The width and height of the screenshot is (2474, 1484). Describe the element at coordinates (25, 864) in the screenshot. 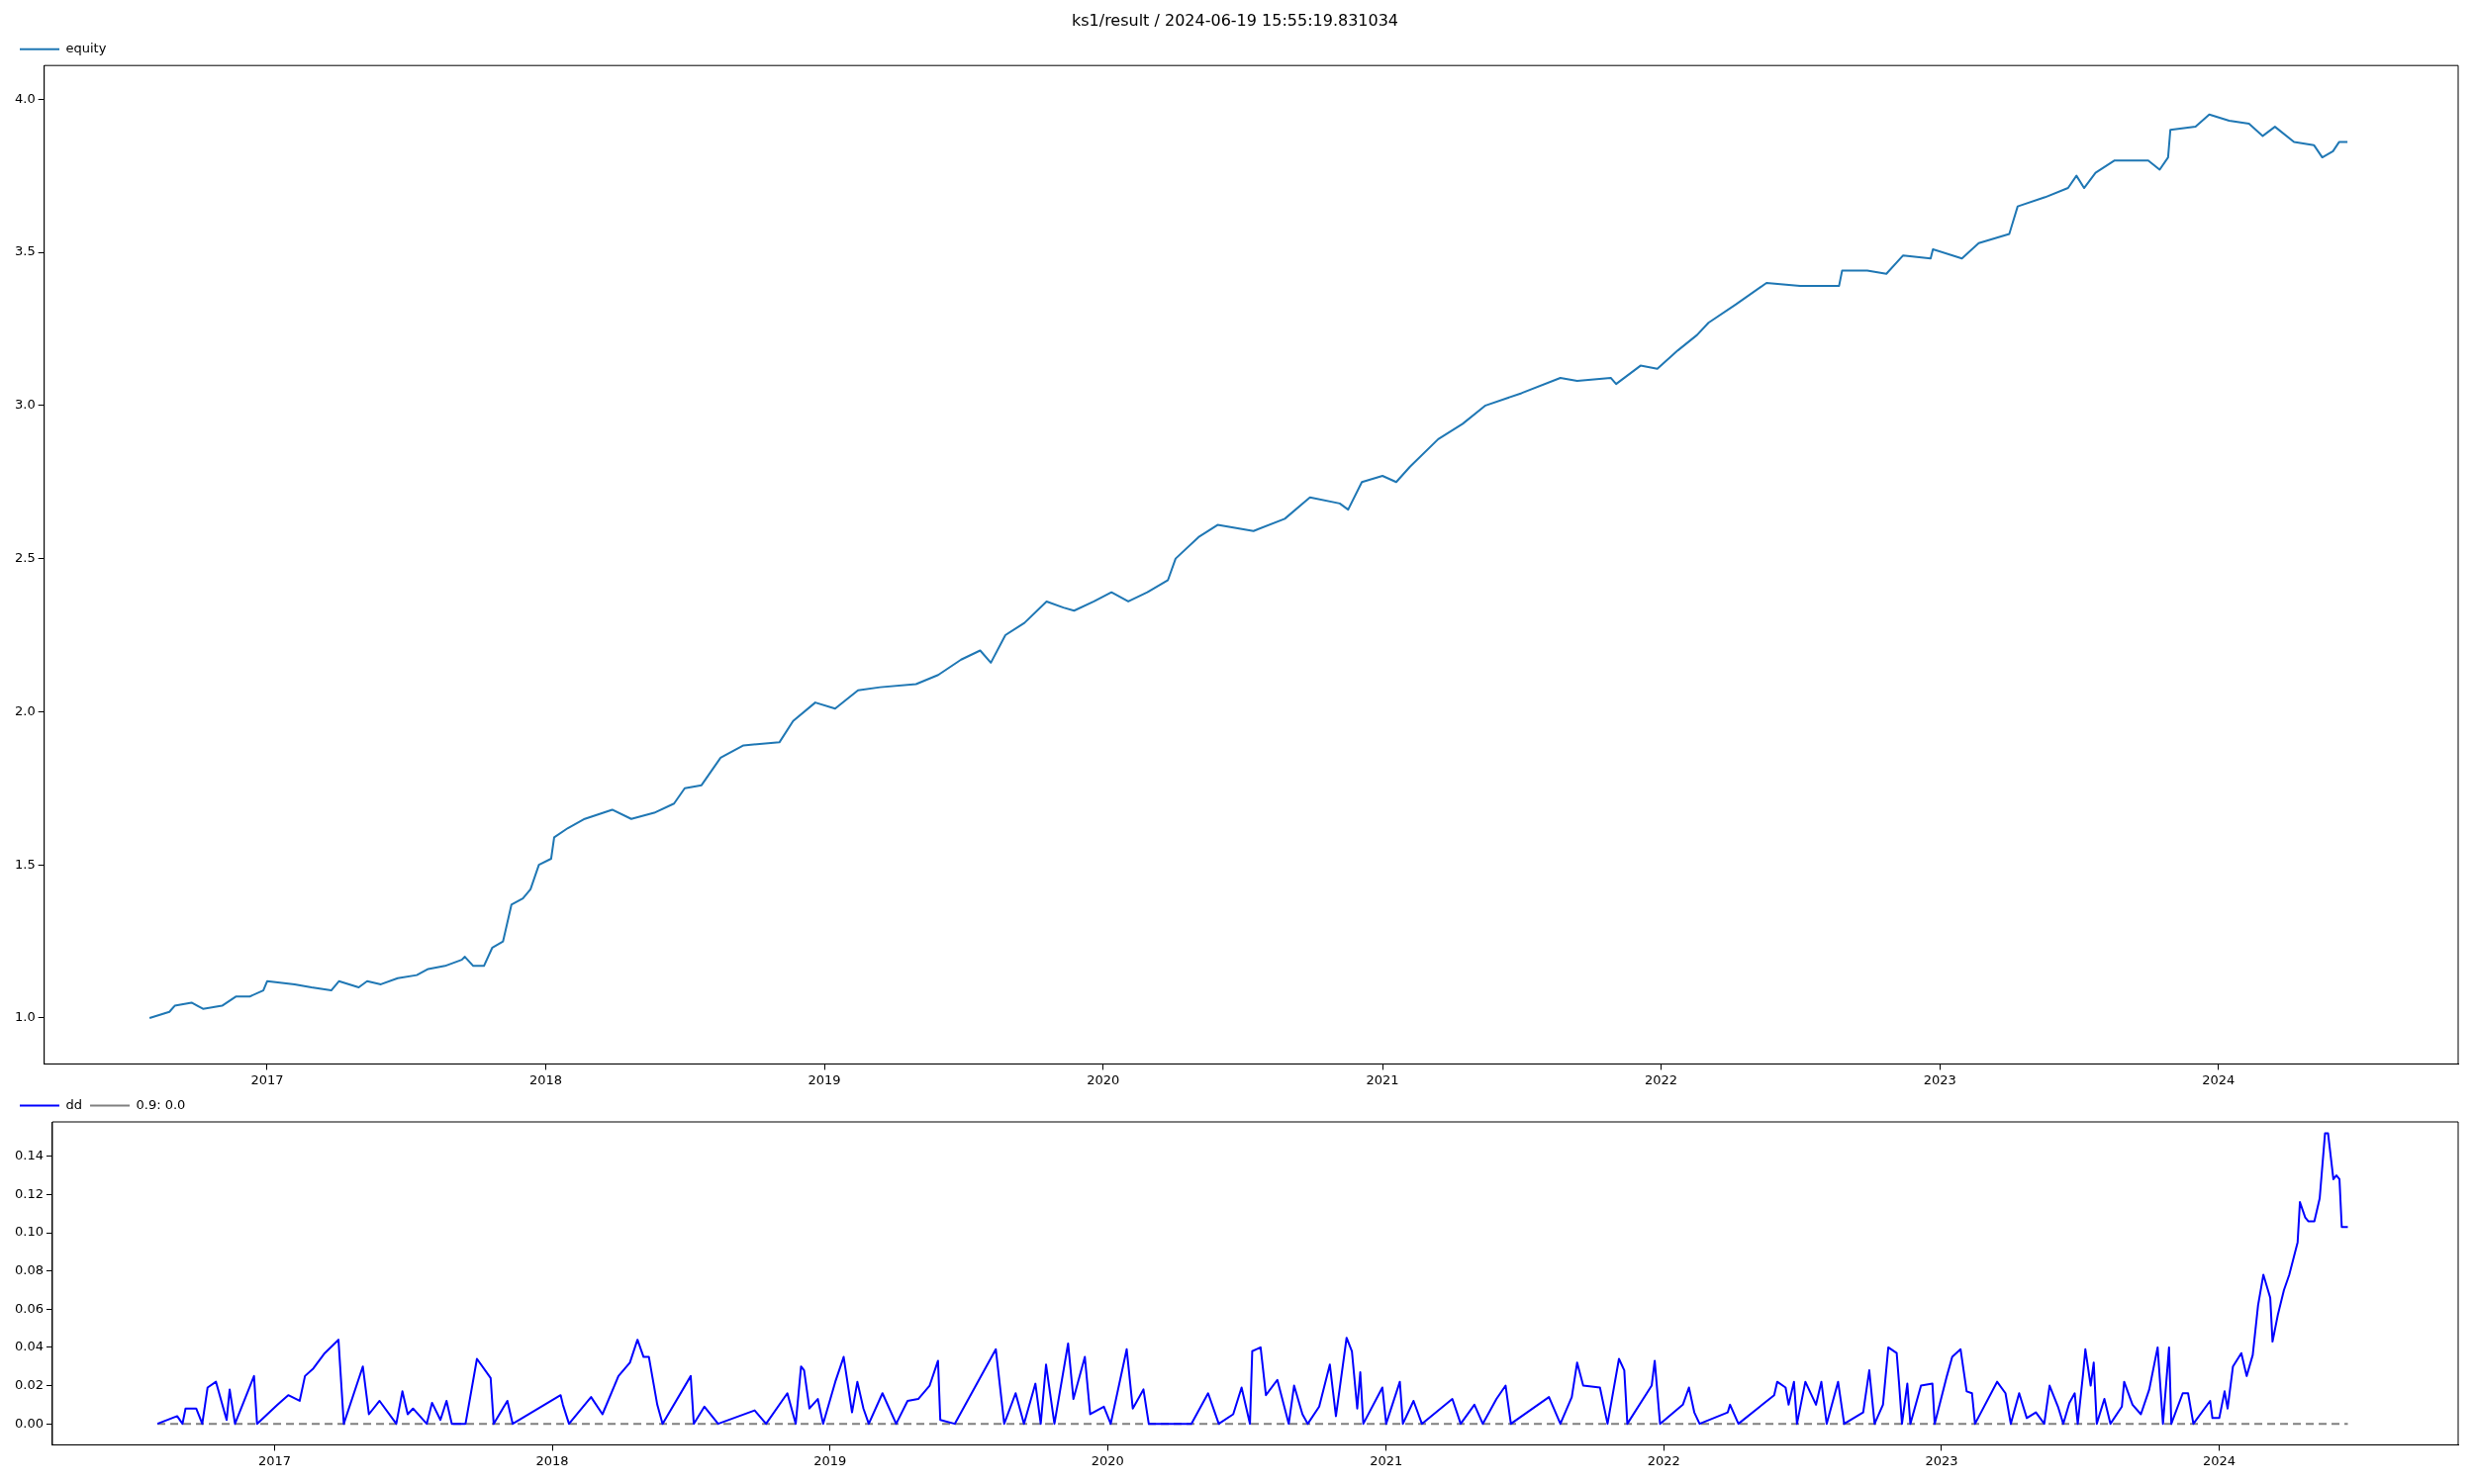

I see `y-tick-label: 1.5` at that location.